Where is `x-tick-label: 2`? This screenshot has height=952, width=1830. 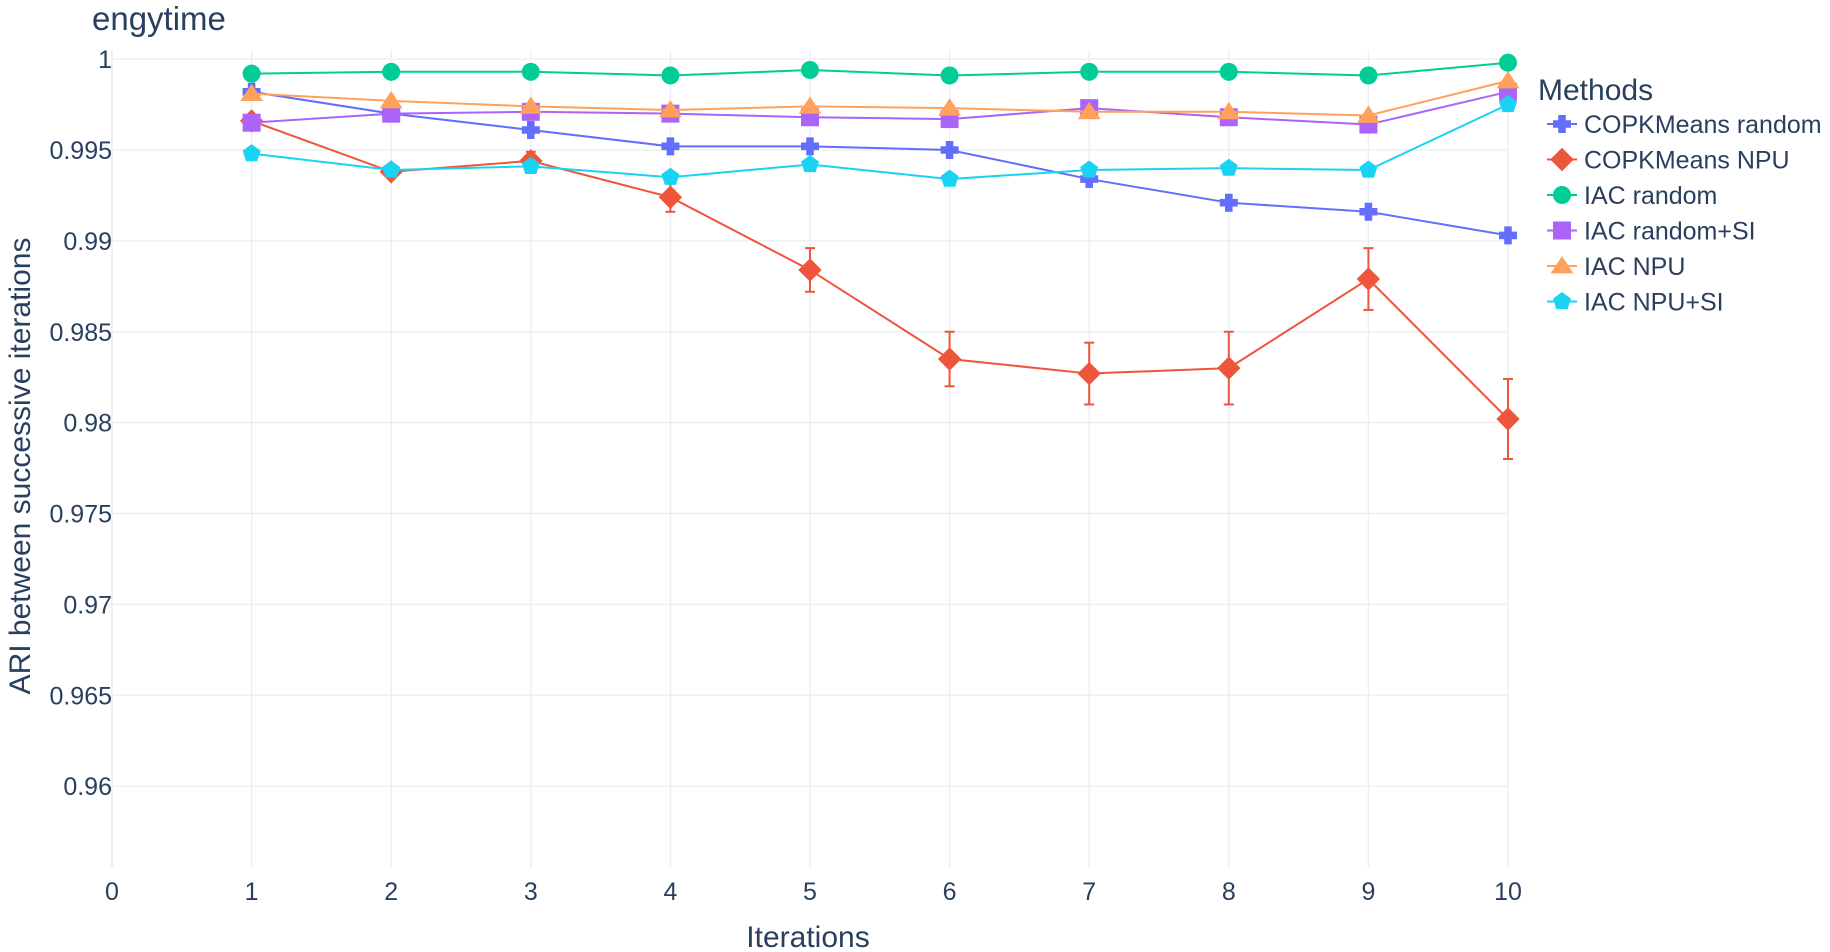 x-tick-label: 2 is located at coordinates (391, 892).